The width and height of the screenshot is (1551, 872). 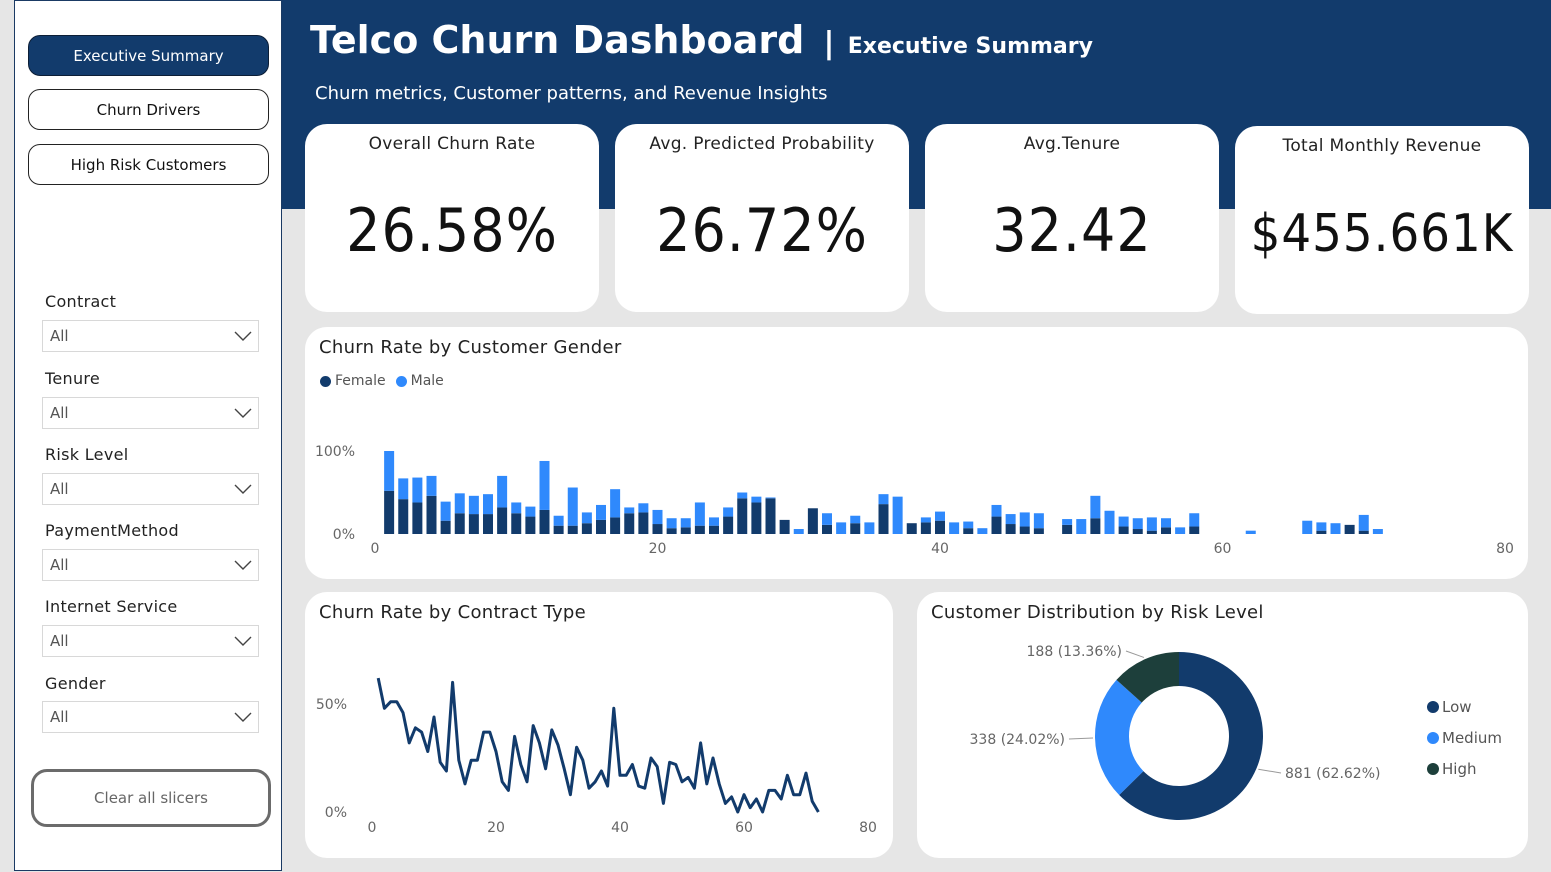 I want to click on nav-churn-drivers-button: Churn Drivers, so click(x=148, y=109).